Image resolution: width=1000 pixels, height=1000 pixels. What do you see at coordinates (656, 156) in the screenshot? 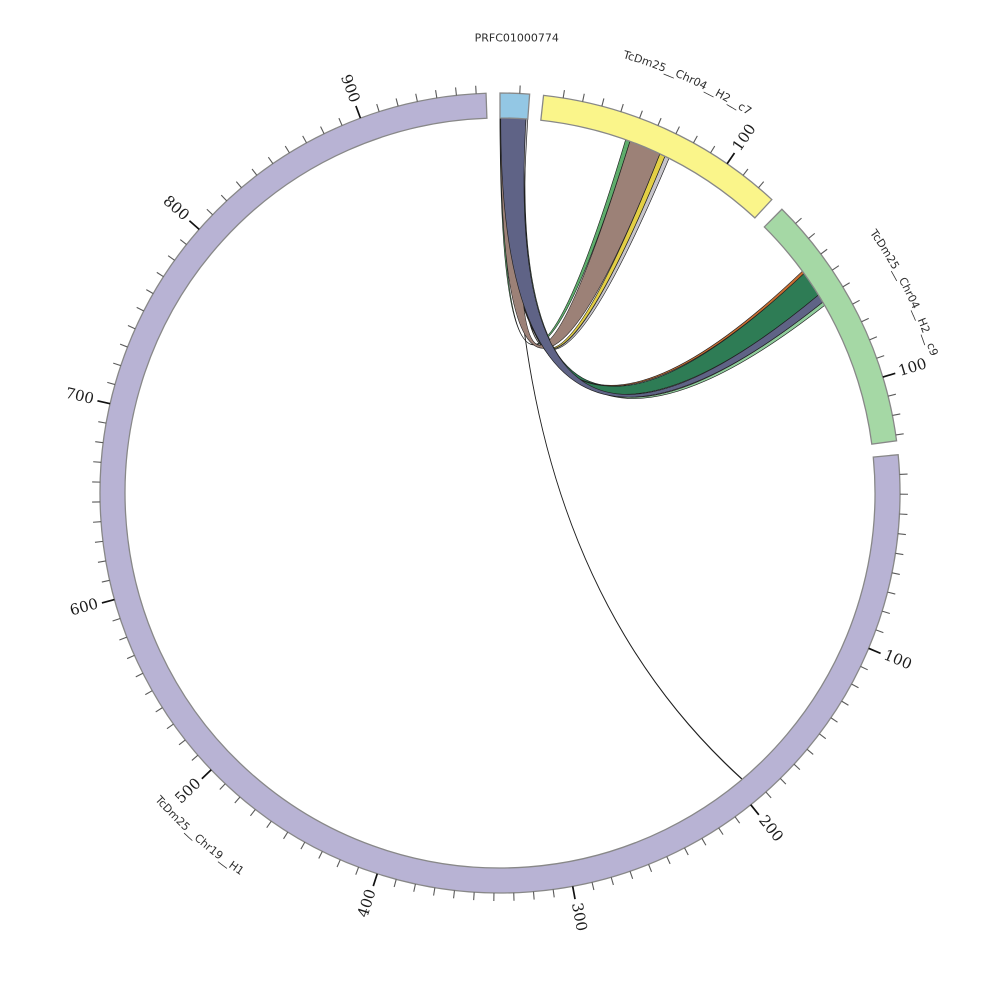
I see `segment-arc-TcDm25__Chr04__H2__c7` at bounding box center [656, 156].